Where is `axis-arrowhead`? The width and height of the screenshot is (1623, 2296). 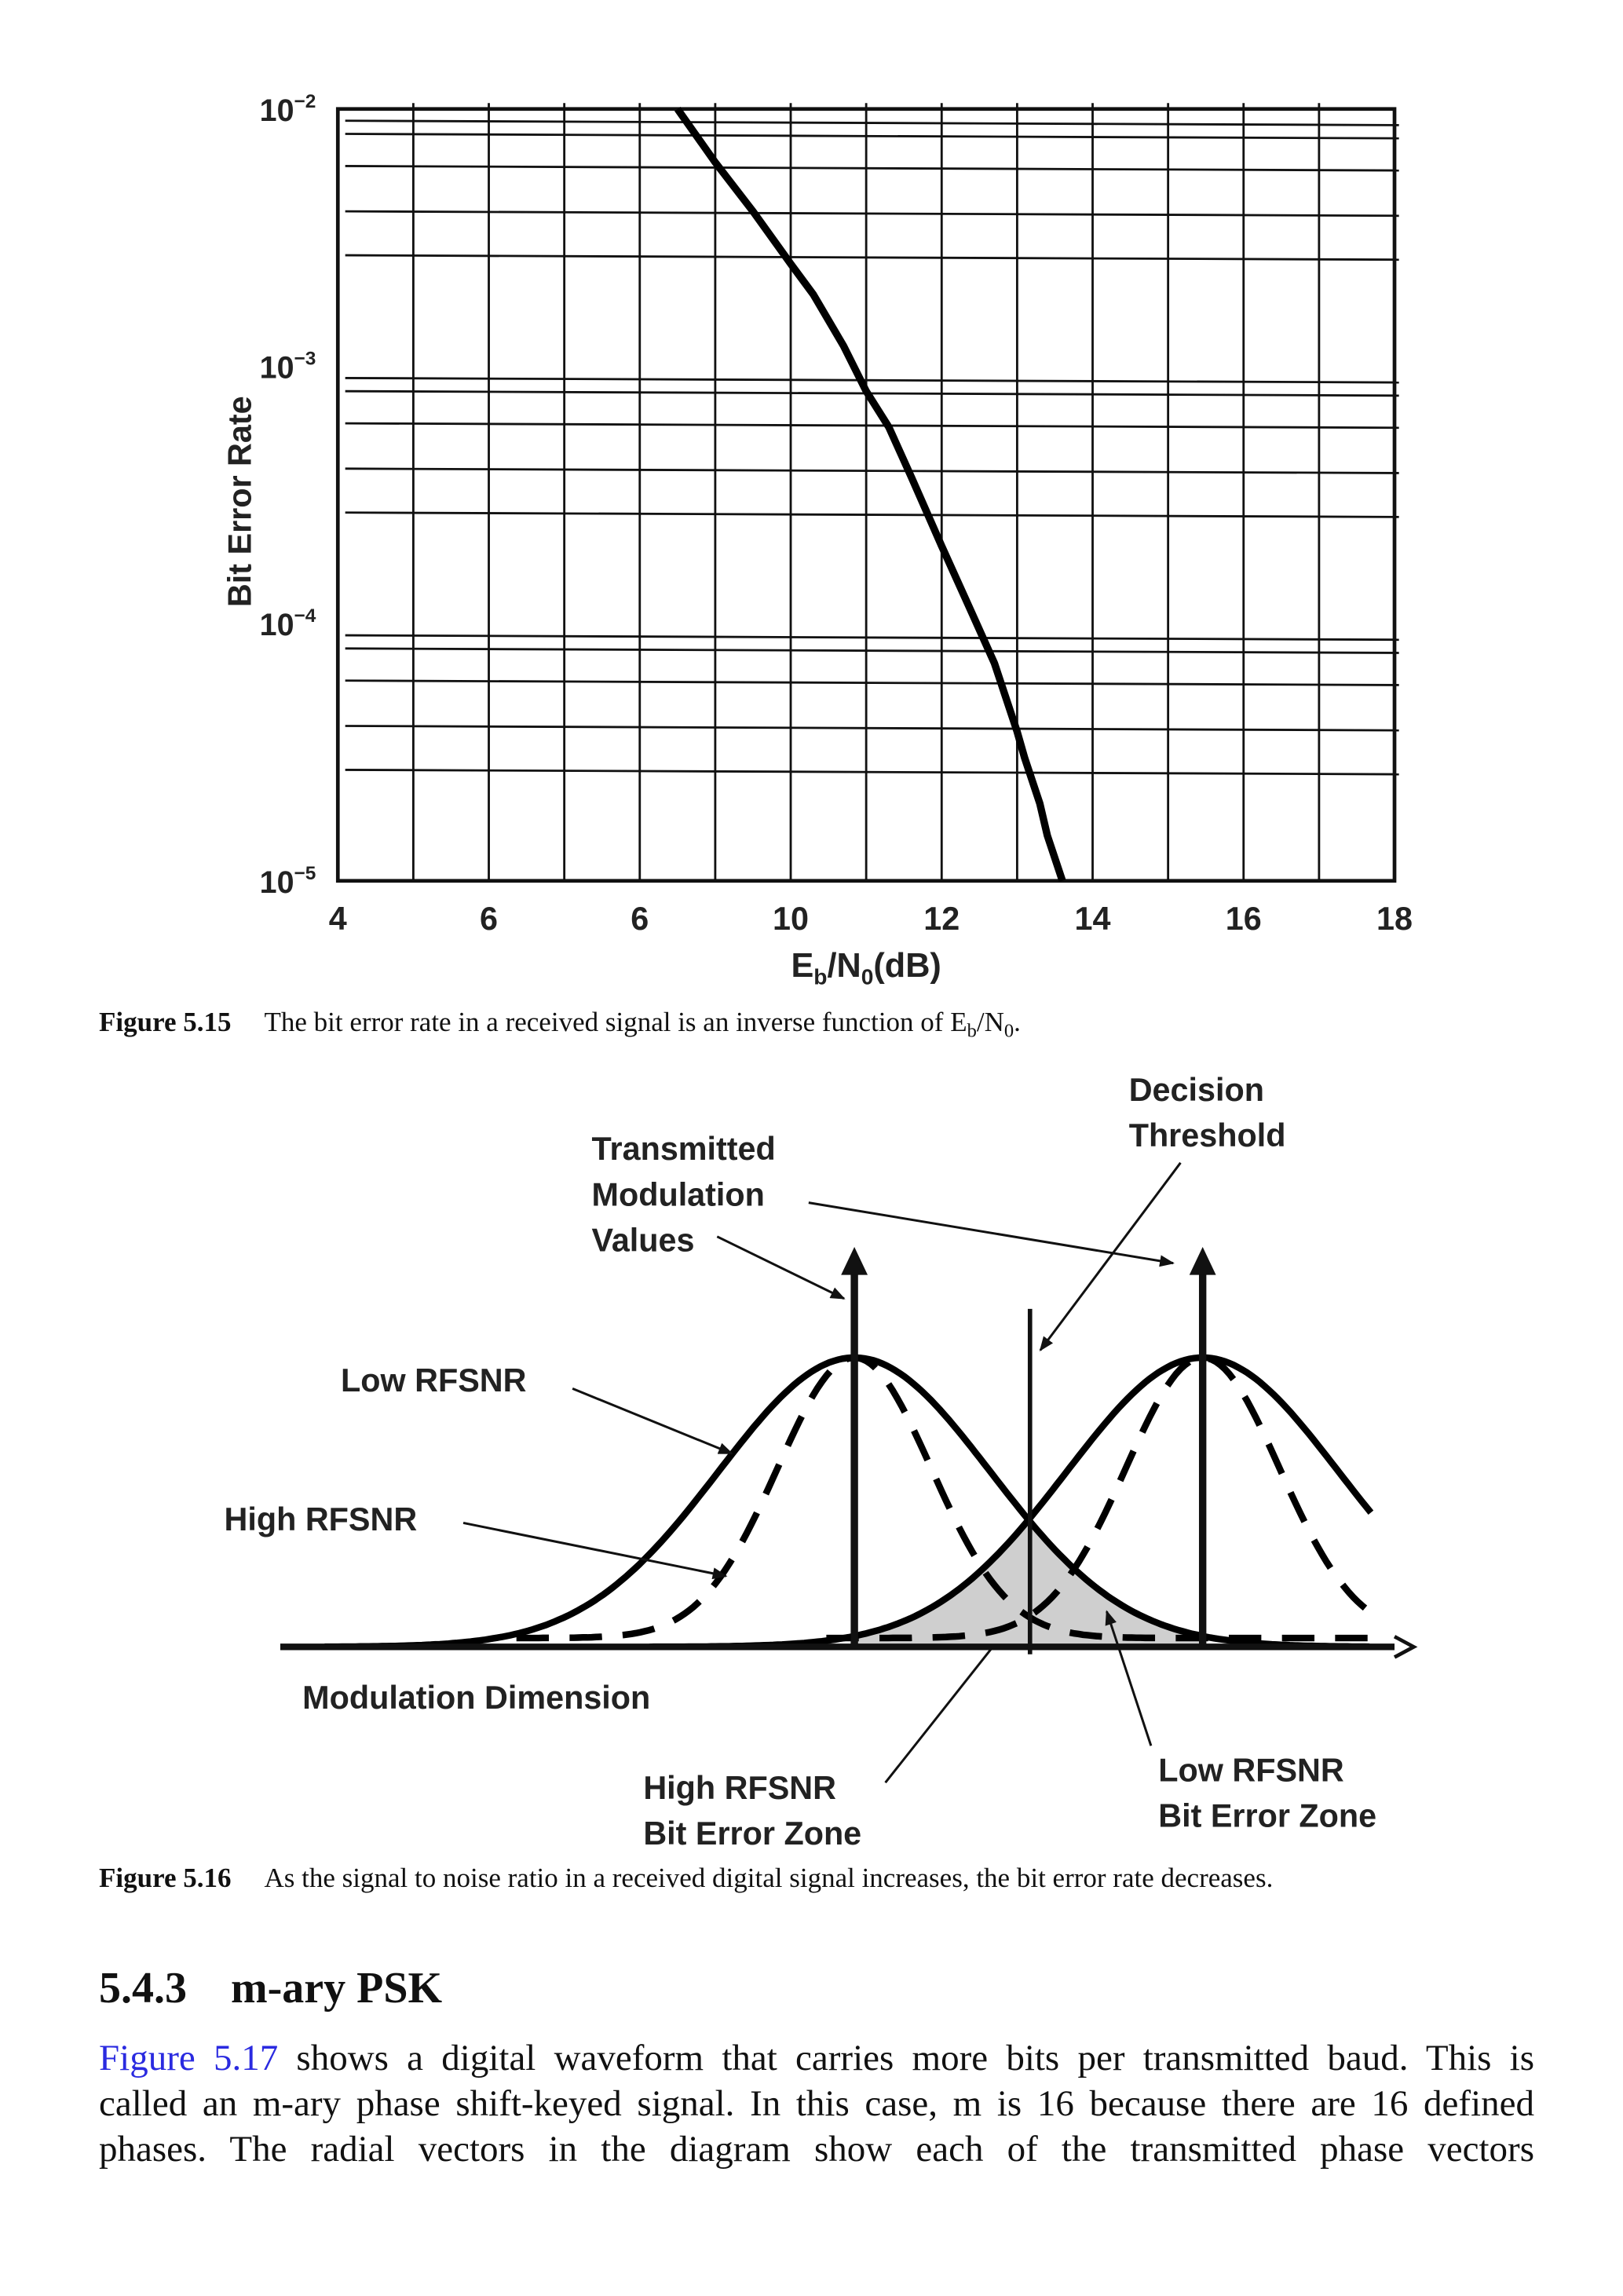 axis-arrowhead is located at coordinates (1405, 1647).